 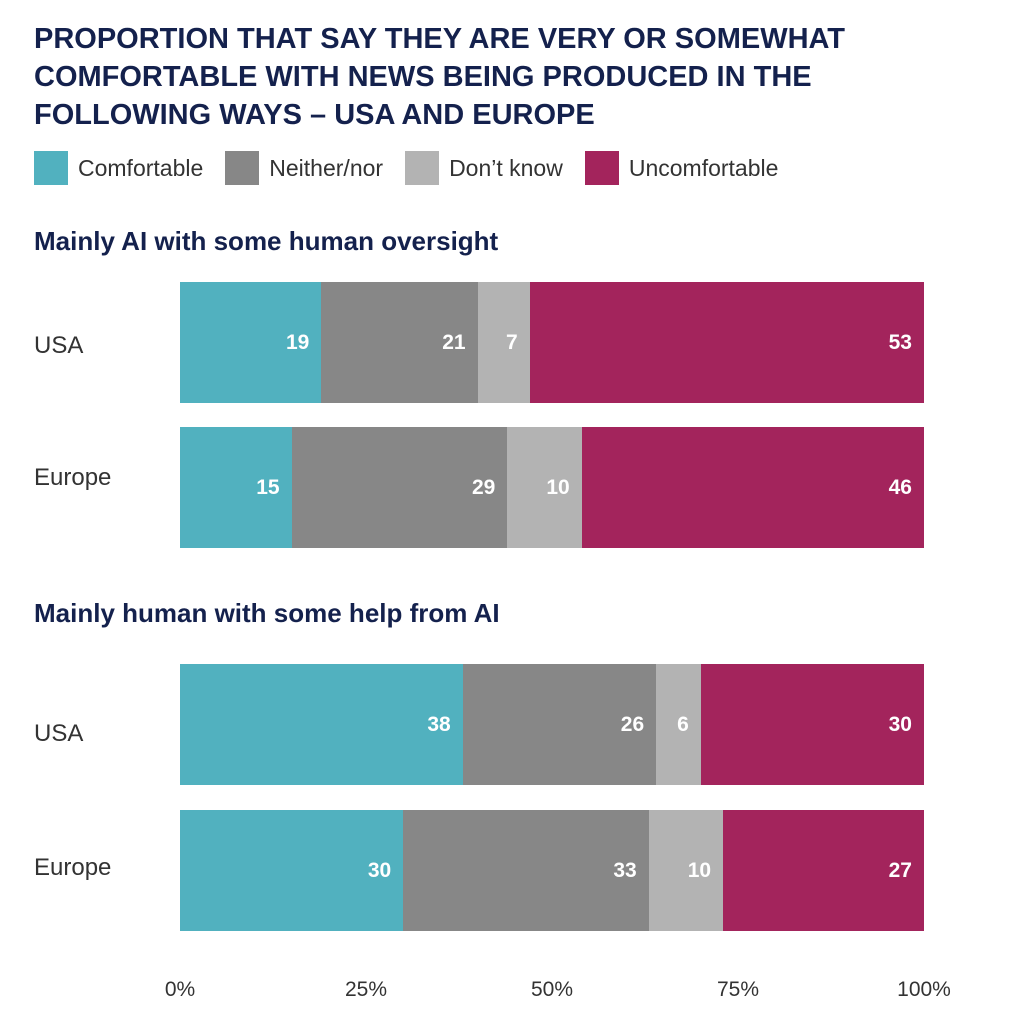 What do you see at coordinates (242, 168) in the screenshot?
I see `legend-swatch-neither` at bounding box center [242, 168].